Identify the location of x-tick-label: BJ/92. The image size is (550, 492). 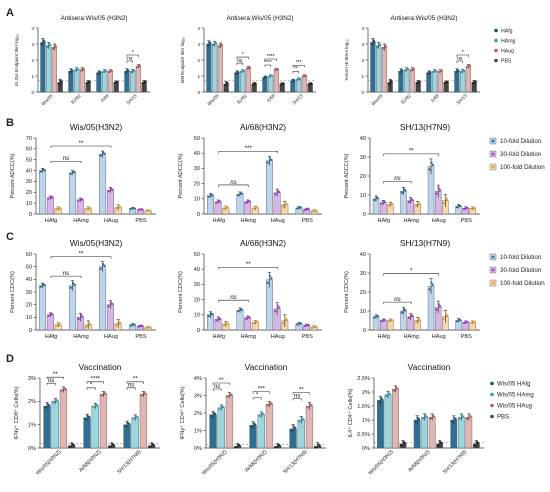
(406, 99).